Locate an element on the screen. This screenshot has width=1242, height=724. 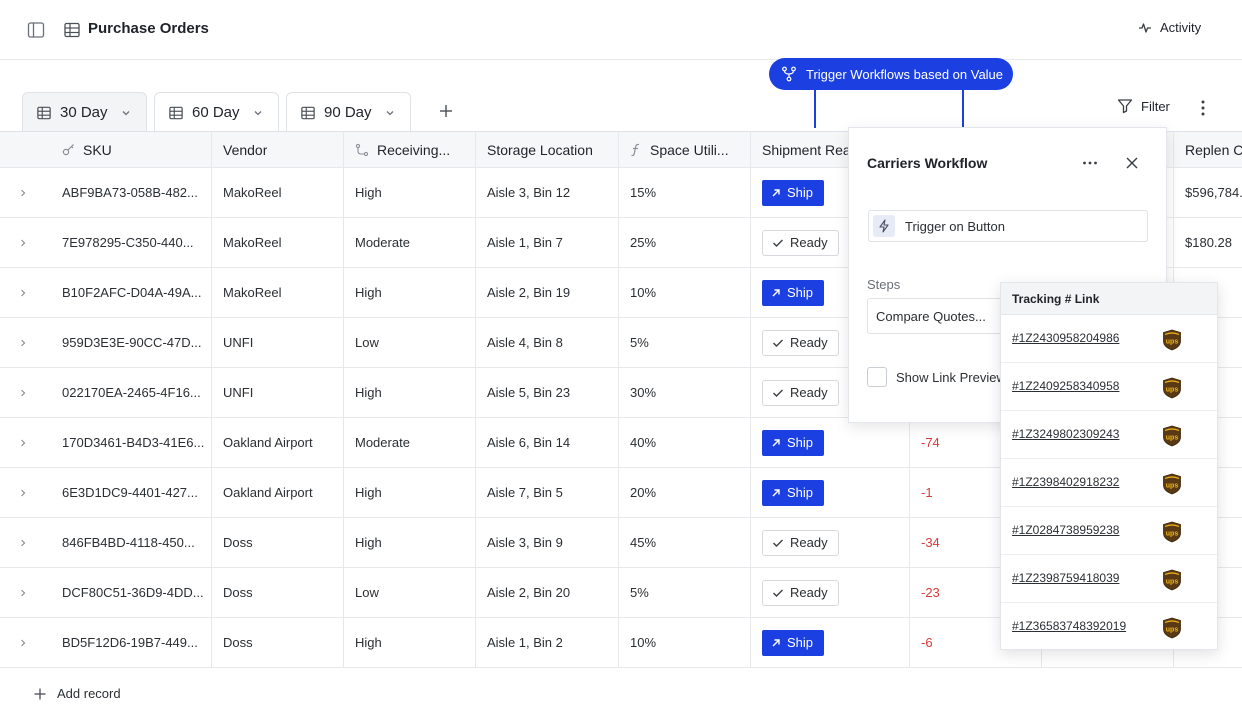
column-header-shipment: Shipment Rea is located at coordinates (806, 149).